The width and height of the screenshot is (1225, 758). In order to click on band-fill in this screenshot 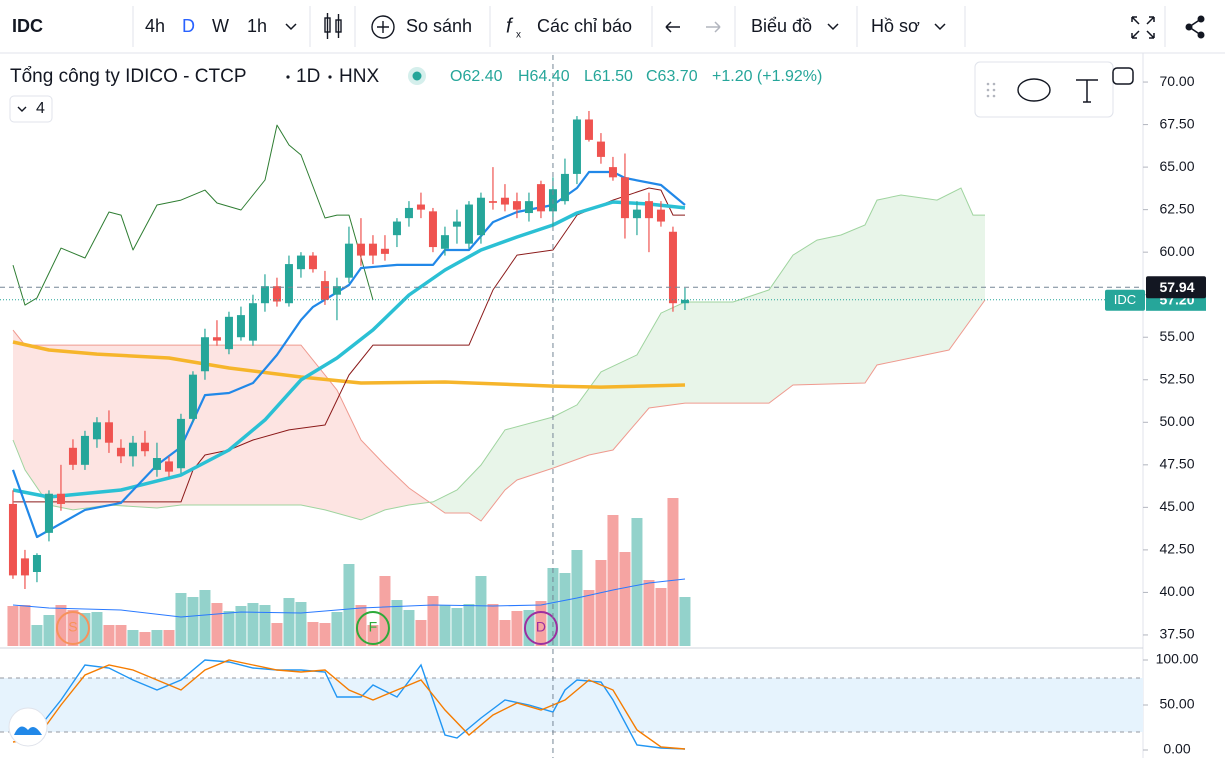, I will do `click(571, 704)`.